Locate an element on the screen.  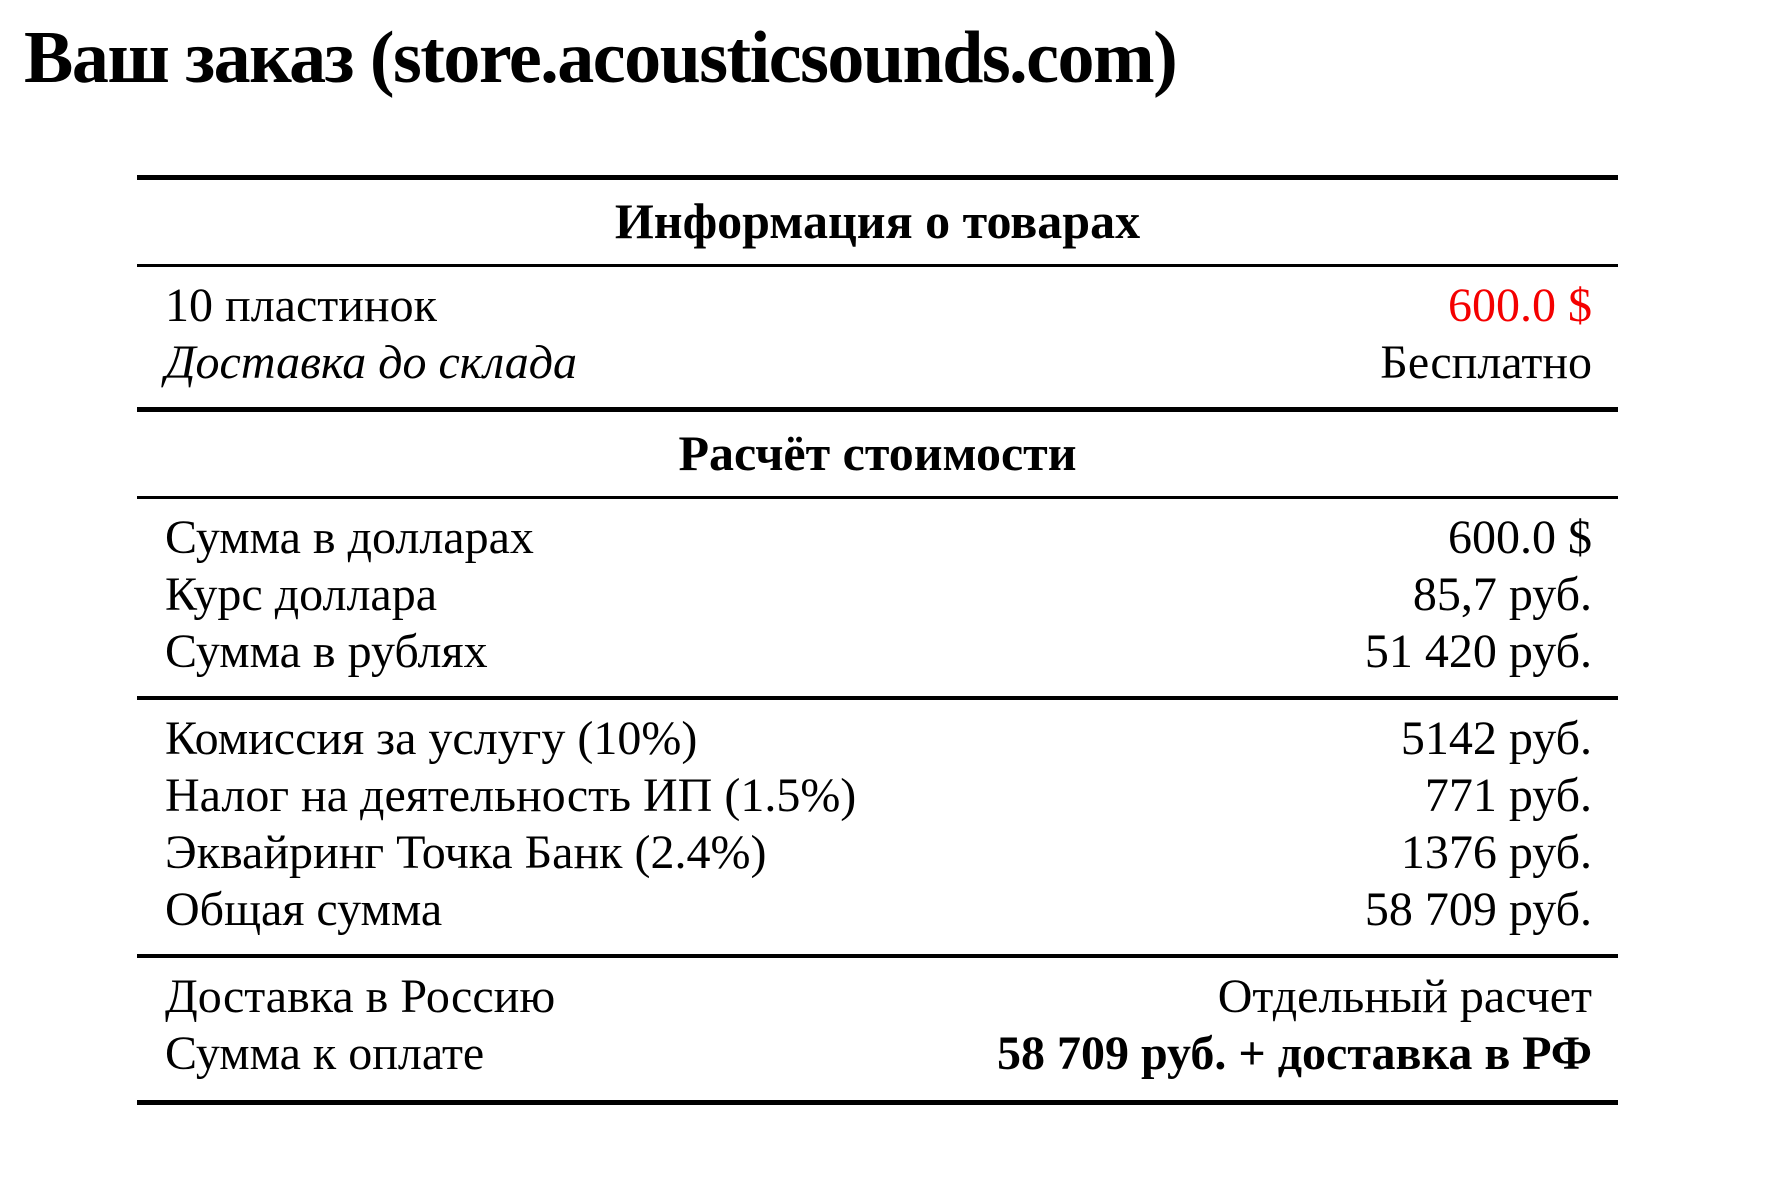
row-label: Эквайринг Точка Банк (2.4%) is located at coordinates (466, 852).